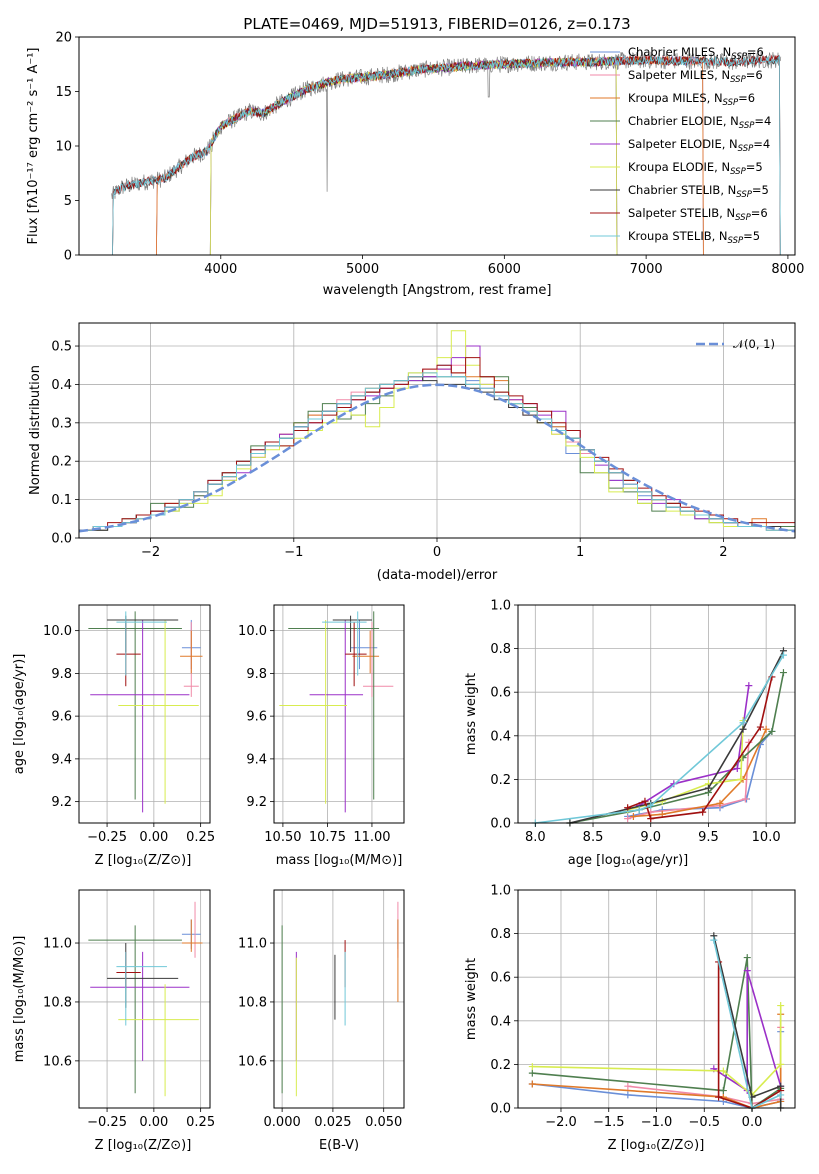  What do you see at coordinates (61, 802) in the screenshot?
I see `age_vs_Z-ytick-label: 9.2` at bounding box center [61, 802].